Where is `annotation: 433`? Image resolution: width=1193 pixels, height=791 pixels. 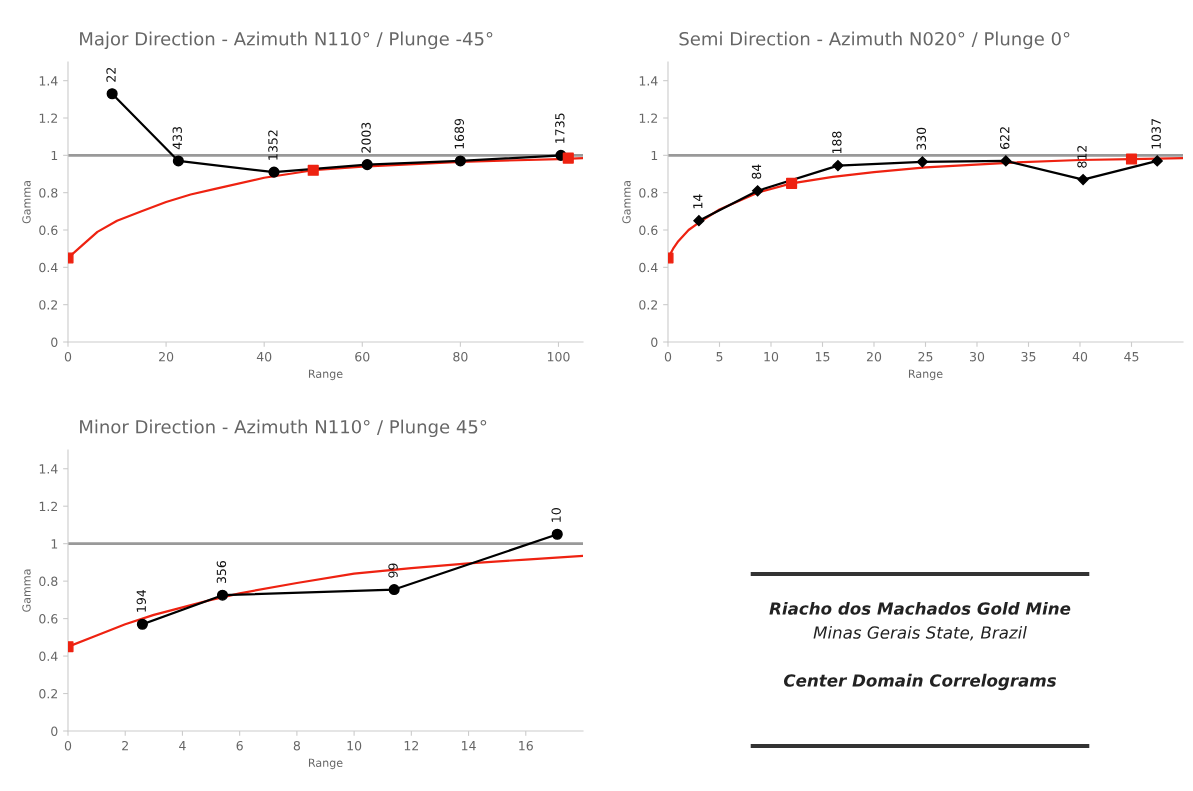
annotation: 433 is located at coordinates (177, 138).